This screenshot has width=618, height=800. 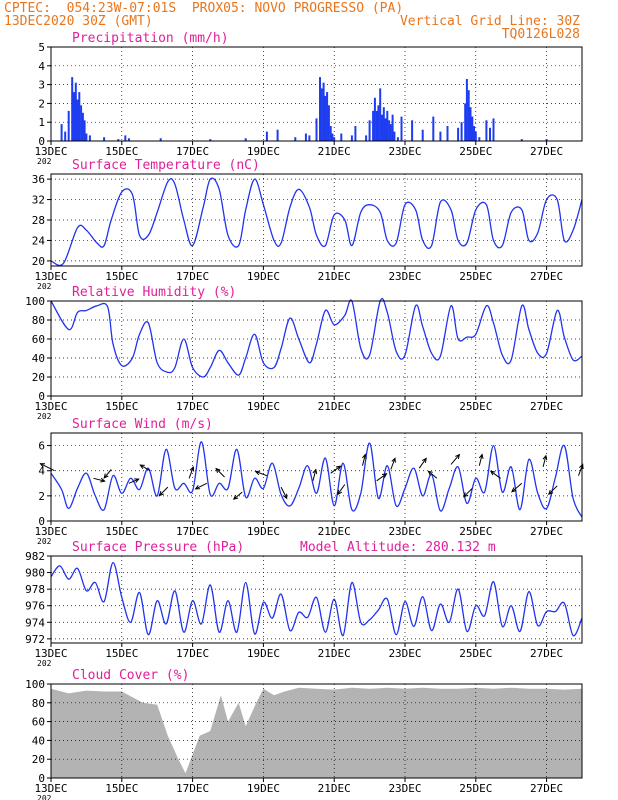 I want to click on y-tick-label: 978, so click(x=35, y=589).